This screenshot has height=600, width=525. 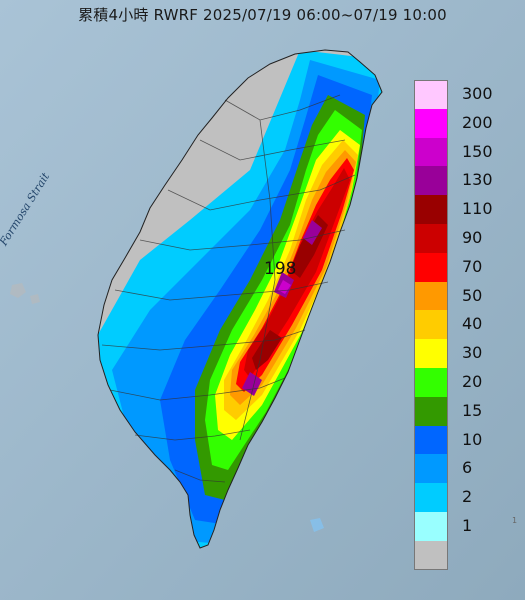 I want to click on legend-item: 130, so click(x=467, y=181).